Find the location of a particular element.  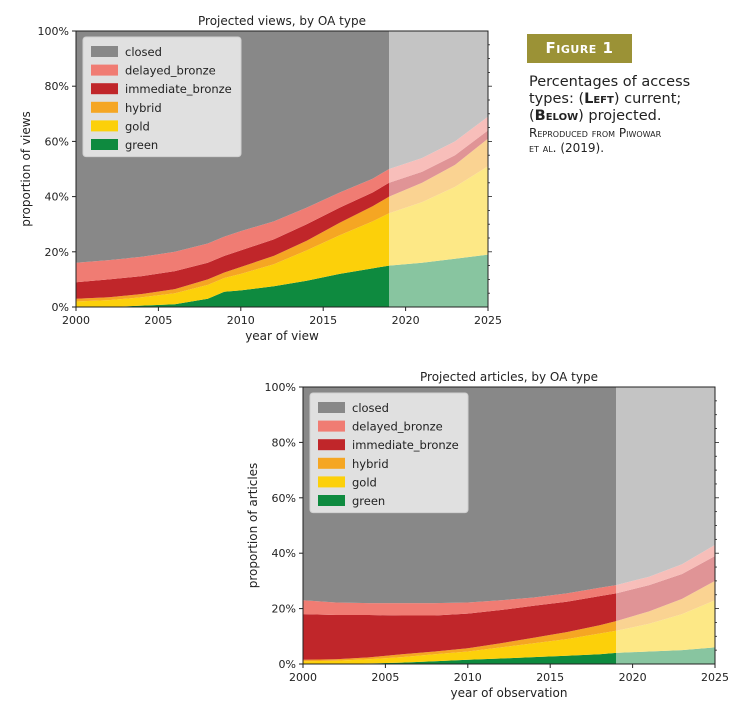

figure-badge: Figure 1 is located at coordinates (579, 48).